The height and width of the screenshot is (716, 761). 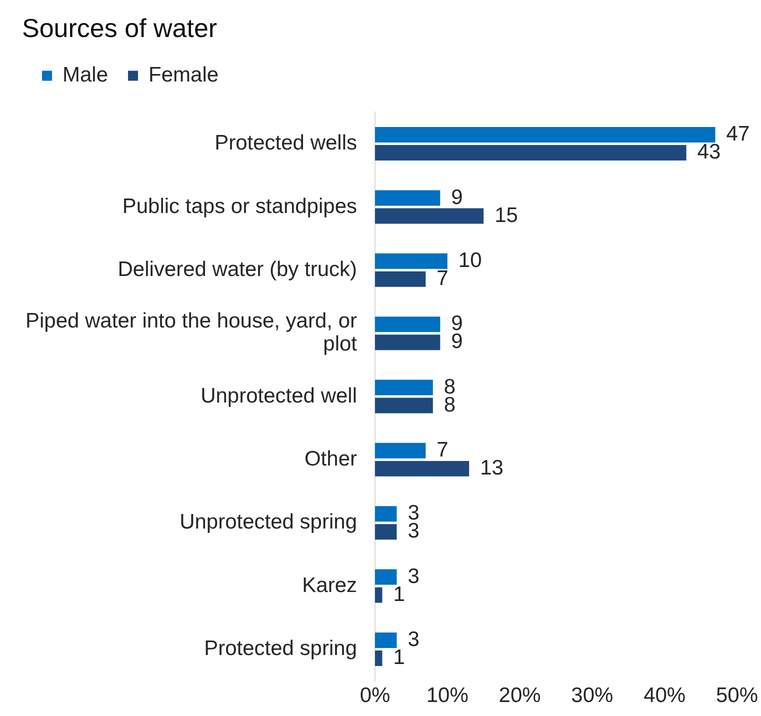 What do you see at coordinates (665, 696) in the screenshot?
I see `x-tick-label: 40%` at bounding box center [665, 696].